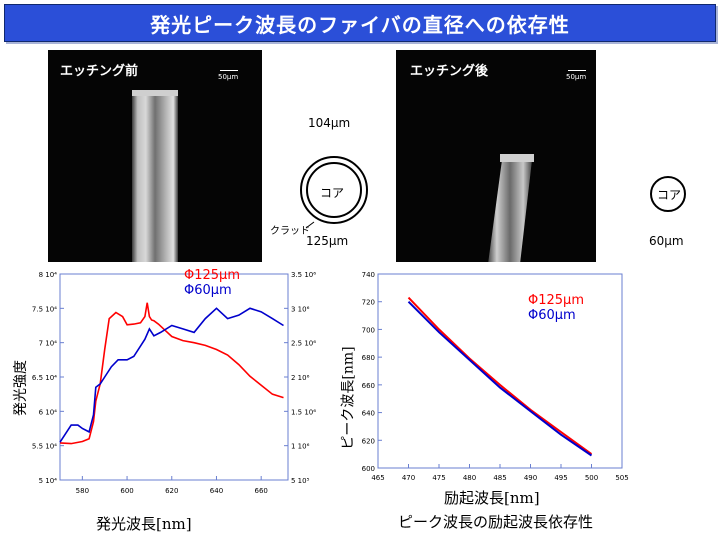 The width and height of the screenshot is (720, 540). I want to click on chart1-y-tick-label-right: 5 10⁵, so click(300, 481).